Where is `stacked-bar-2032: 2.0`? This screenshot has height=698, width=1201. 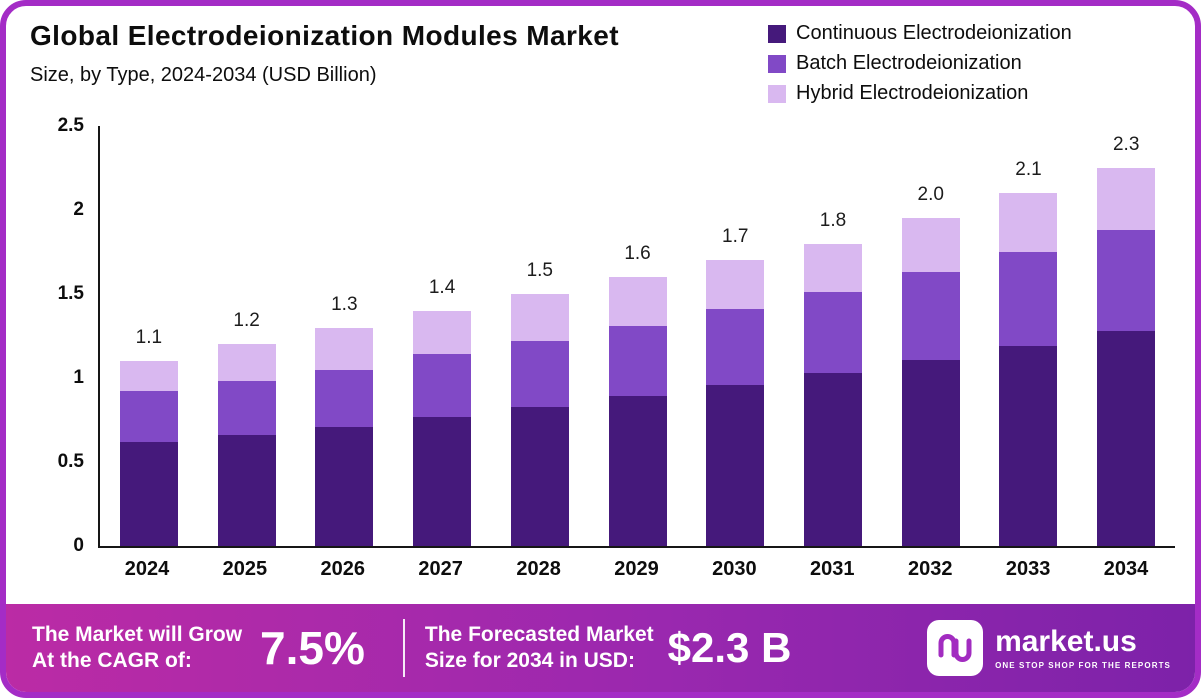
stacked-bar-2032: 2.0 is located at coordinates (930, 336).